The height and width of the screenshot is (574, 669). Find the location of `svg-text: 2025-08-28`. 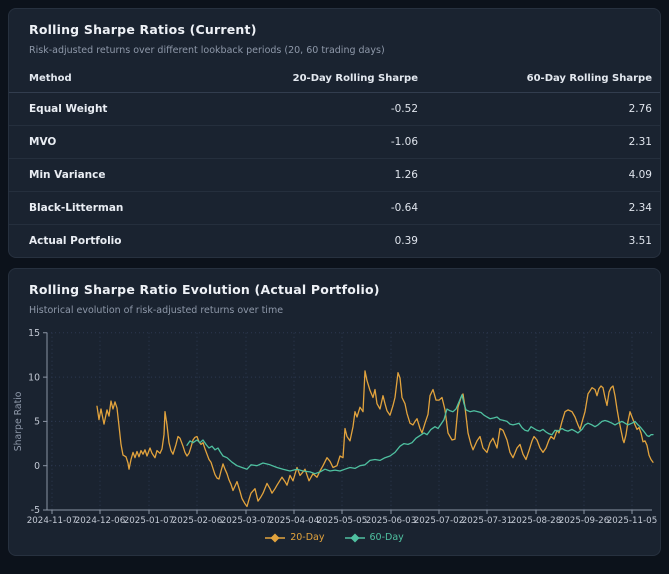

svg-text: 2025-08-28 is located at coordinates (536, 521).